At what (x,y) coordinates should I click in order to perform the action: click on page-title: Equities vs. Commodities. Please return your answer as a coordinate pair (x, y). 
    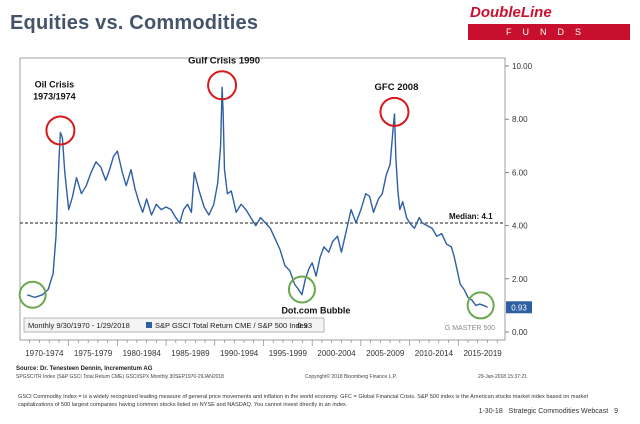
    Looking at the image, I should click on (134, 23).